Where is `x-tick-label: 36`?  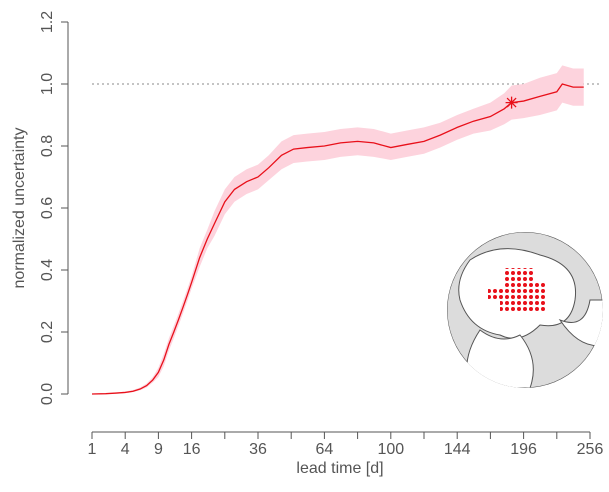
x-tick-label: 36 is located at coordinates (258, 449).